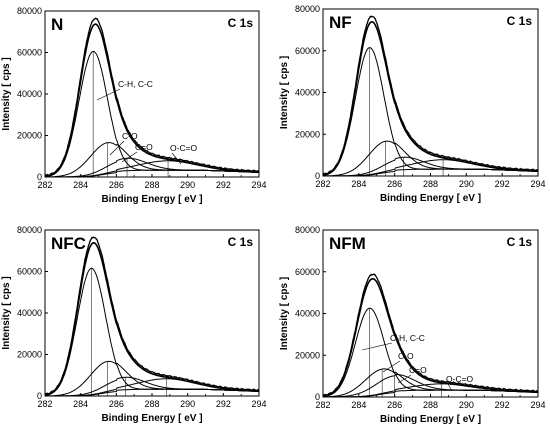  What do you see at coordinates (340, 22) in the screenshot?
I see `panel-title: NF` at bounding box center [340, 22].